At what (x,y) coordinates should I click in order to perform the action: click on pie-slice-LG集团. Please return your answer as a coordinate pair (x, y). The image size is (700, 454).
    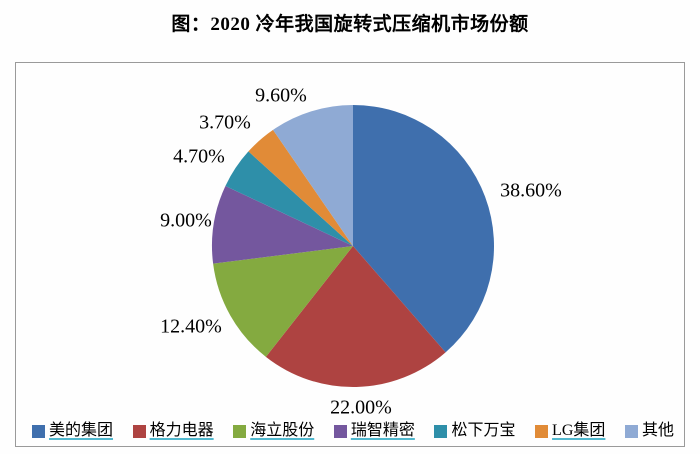
    Looking at the image, I should click on (300, 187).